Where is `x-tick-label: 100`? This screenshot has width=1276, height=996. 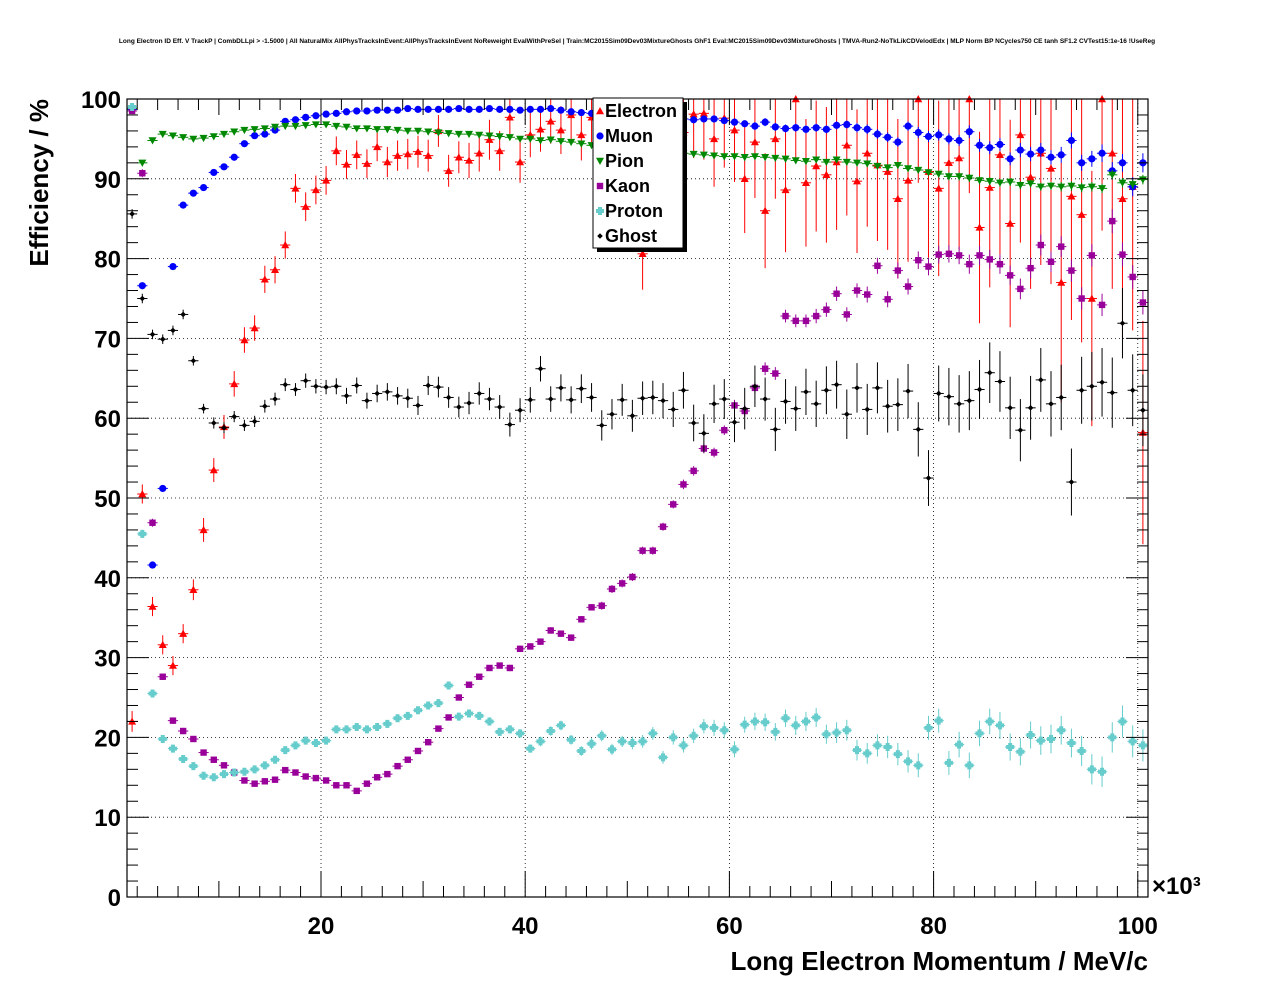 x-tick-label: 100 is located at coordinates (1138, 926).